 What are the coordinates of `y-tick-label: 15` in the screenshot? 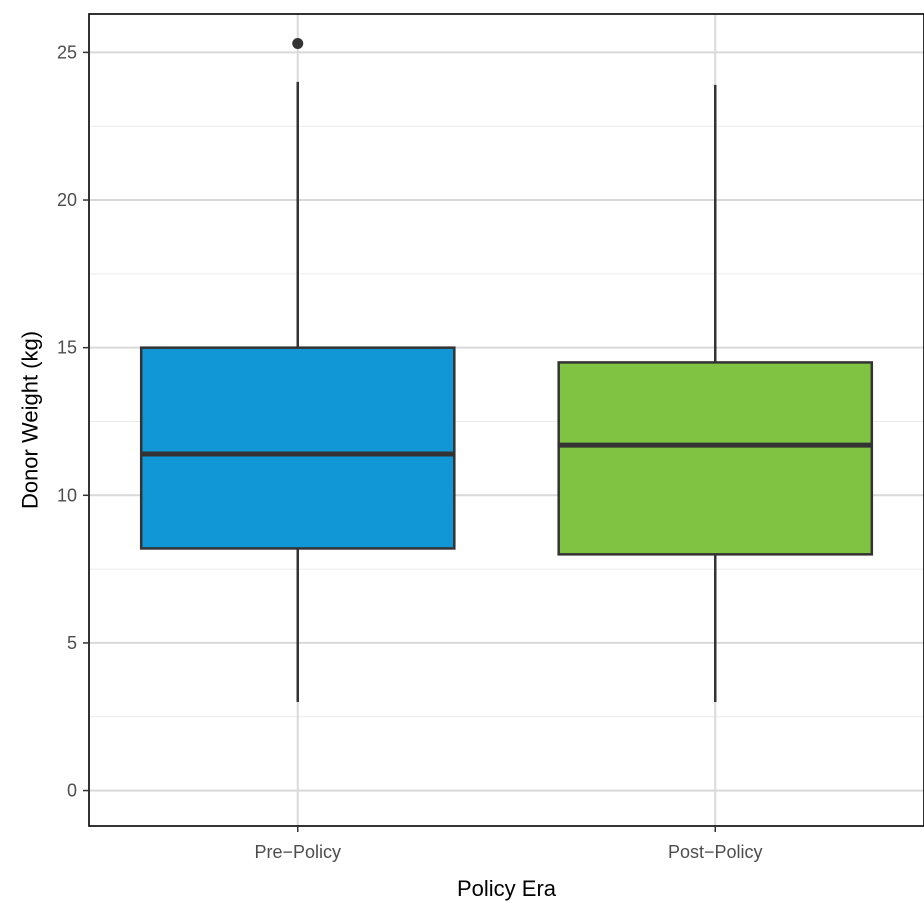 It's located at (67, 348).